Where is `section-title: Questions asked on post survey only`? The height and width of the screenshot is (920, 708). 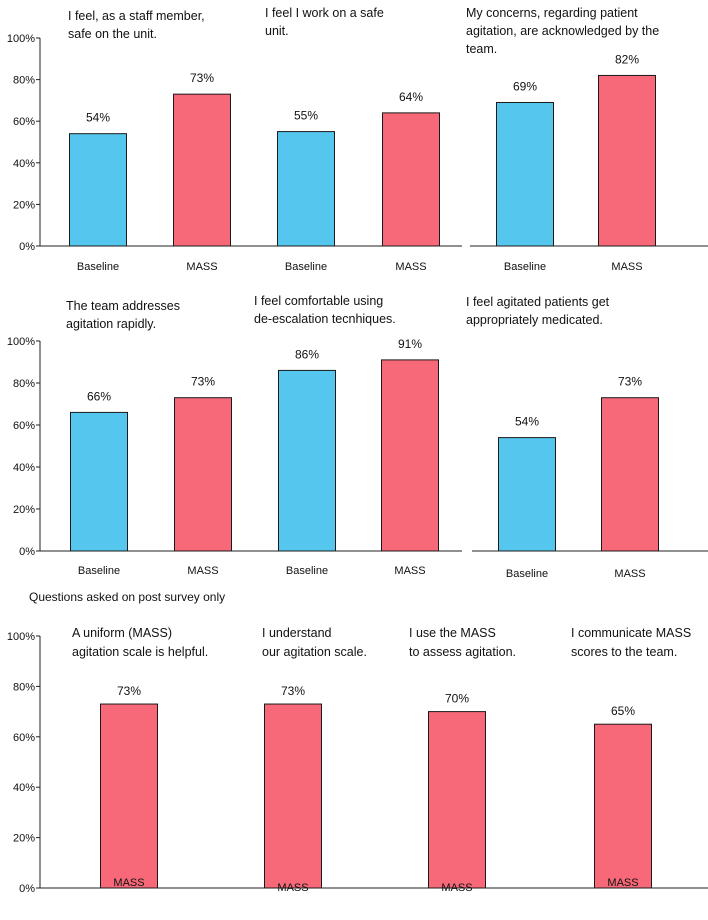
section-title: Questions asked on post survey only is located at coordinates (127, 597).